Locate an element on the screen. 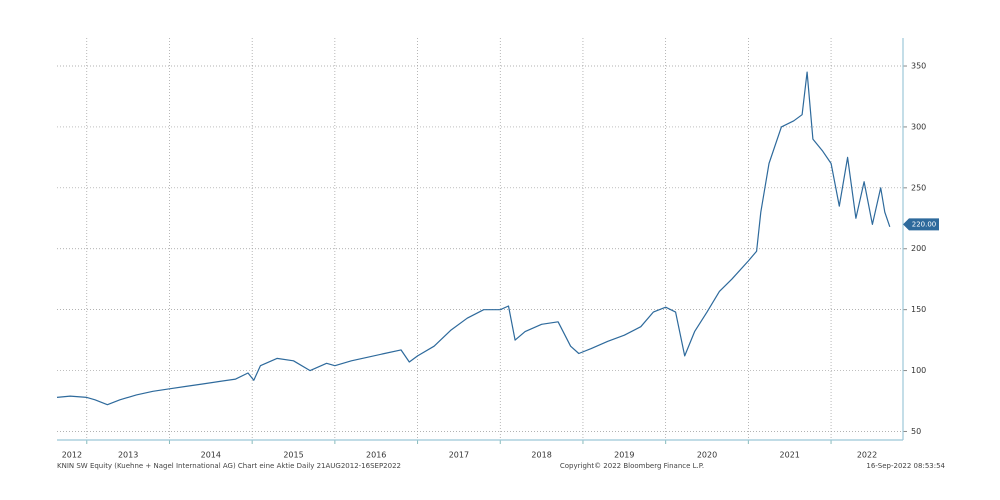  y-tick-label: 250 is located at coordinates (918, 187).